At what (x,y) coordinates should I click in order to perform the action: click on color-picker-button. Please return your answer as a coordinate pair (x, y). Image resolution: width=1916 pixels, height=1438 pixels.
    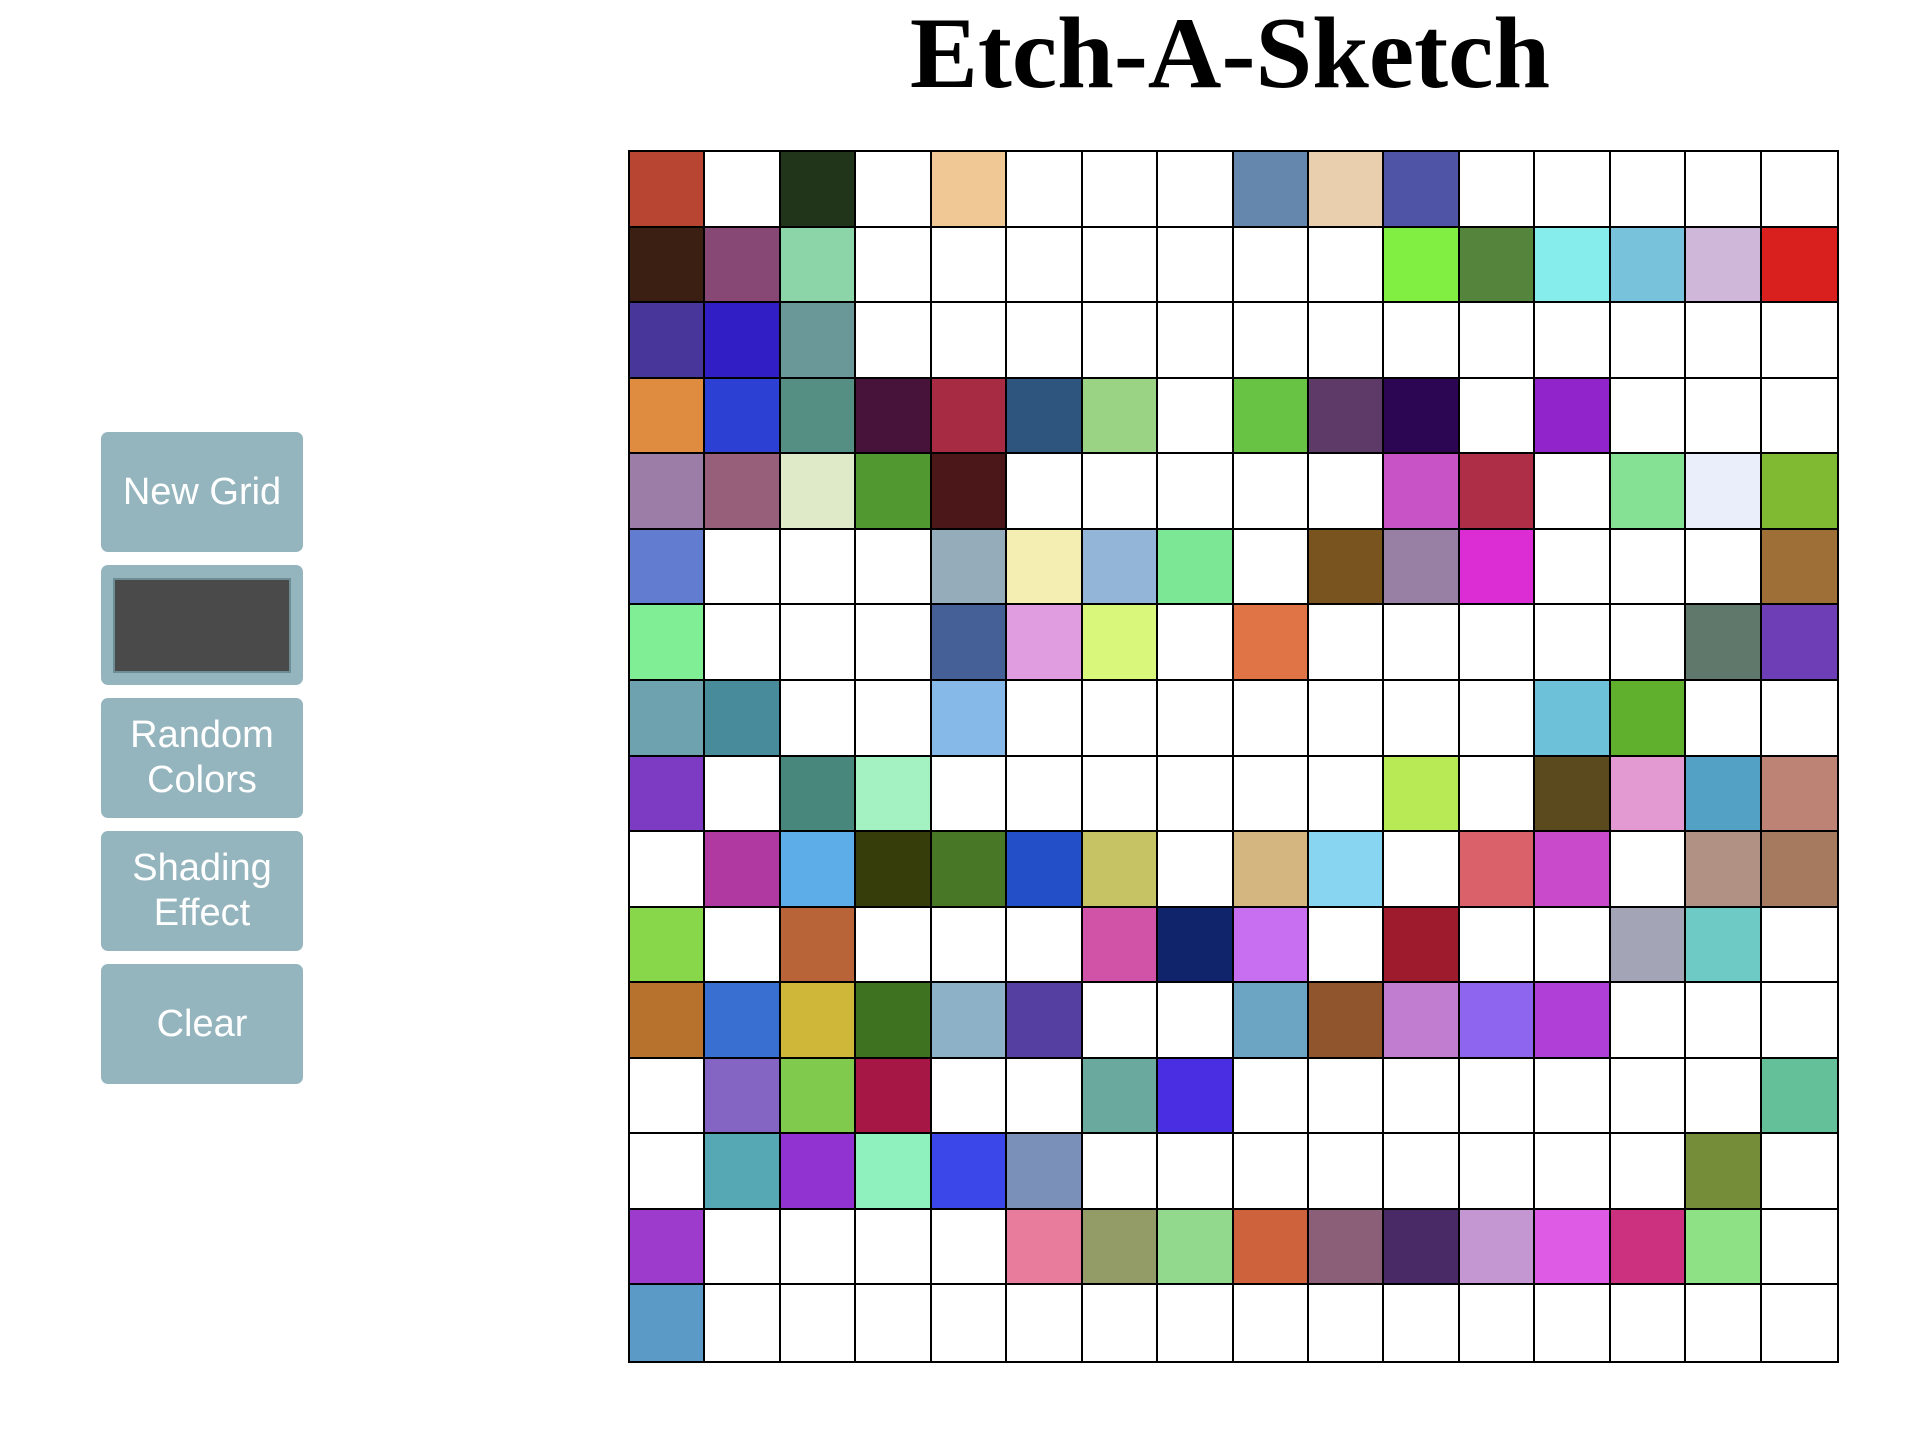
    Looking at the image, I should click on (202, 625).